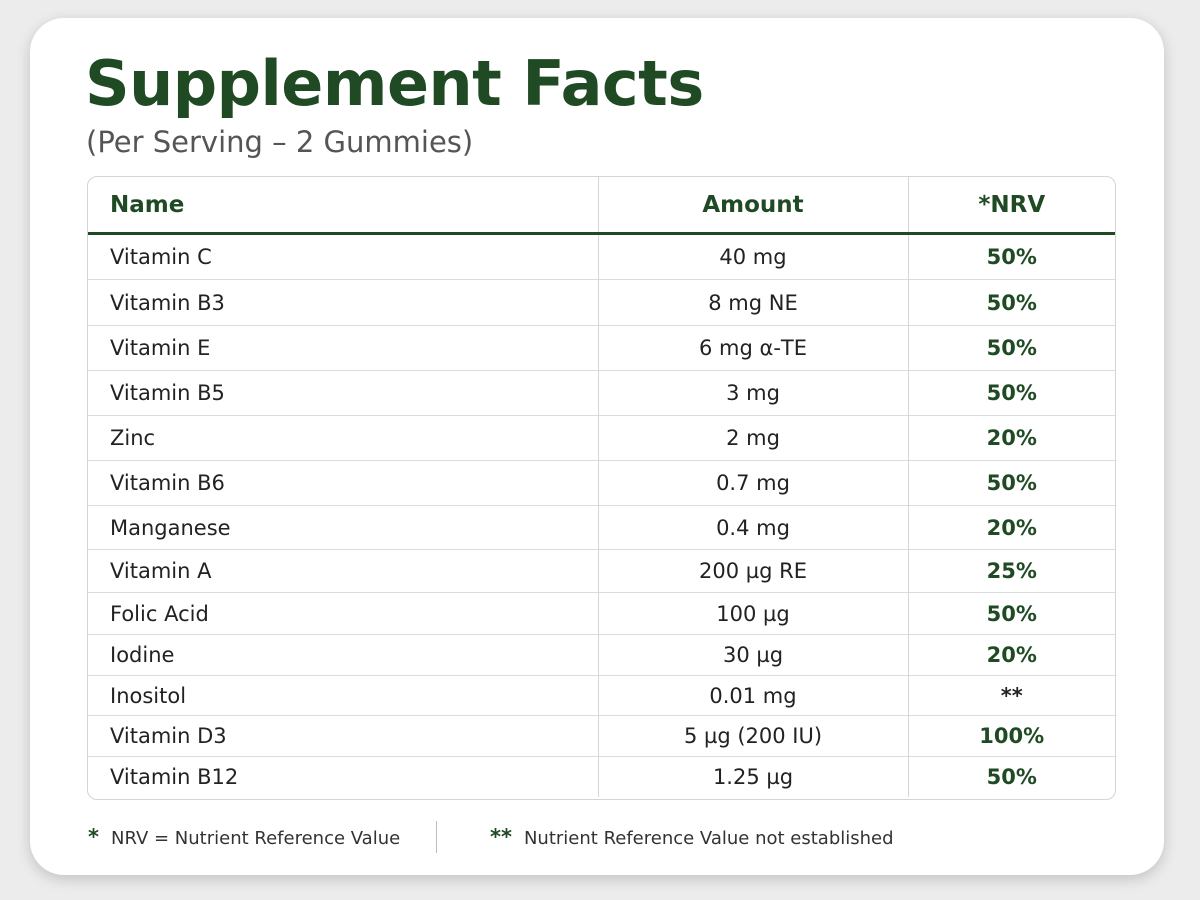  I want to click on amount-cell: 3 mg, so click(752, 393).